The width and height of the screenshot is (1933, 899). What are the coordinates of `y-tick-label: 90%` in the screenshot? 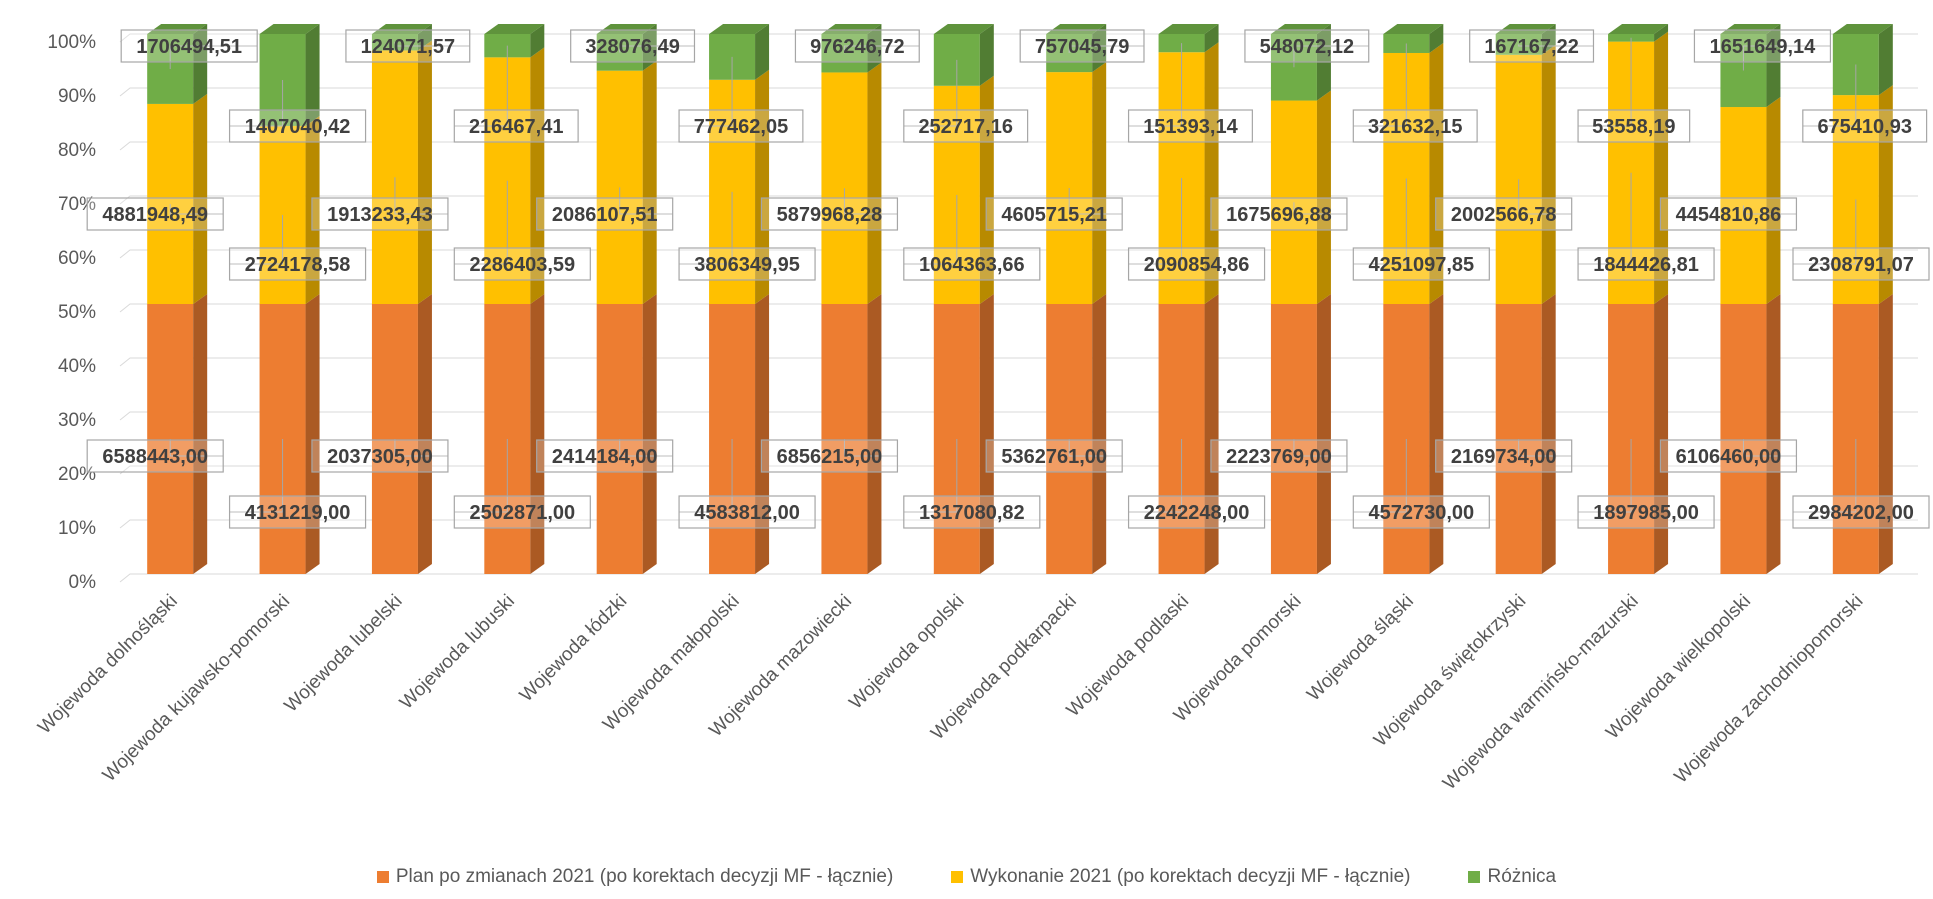 It's located at (77, 96).